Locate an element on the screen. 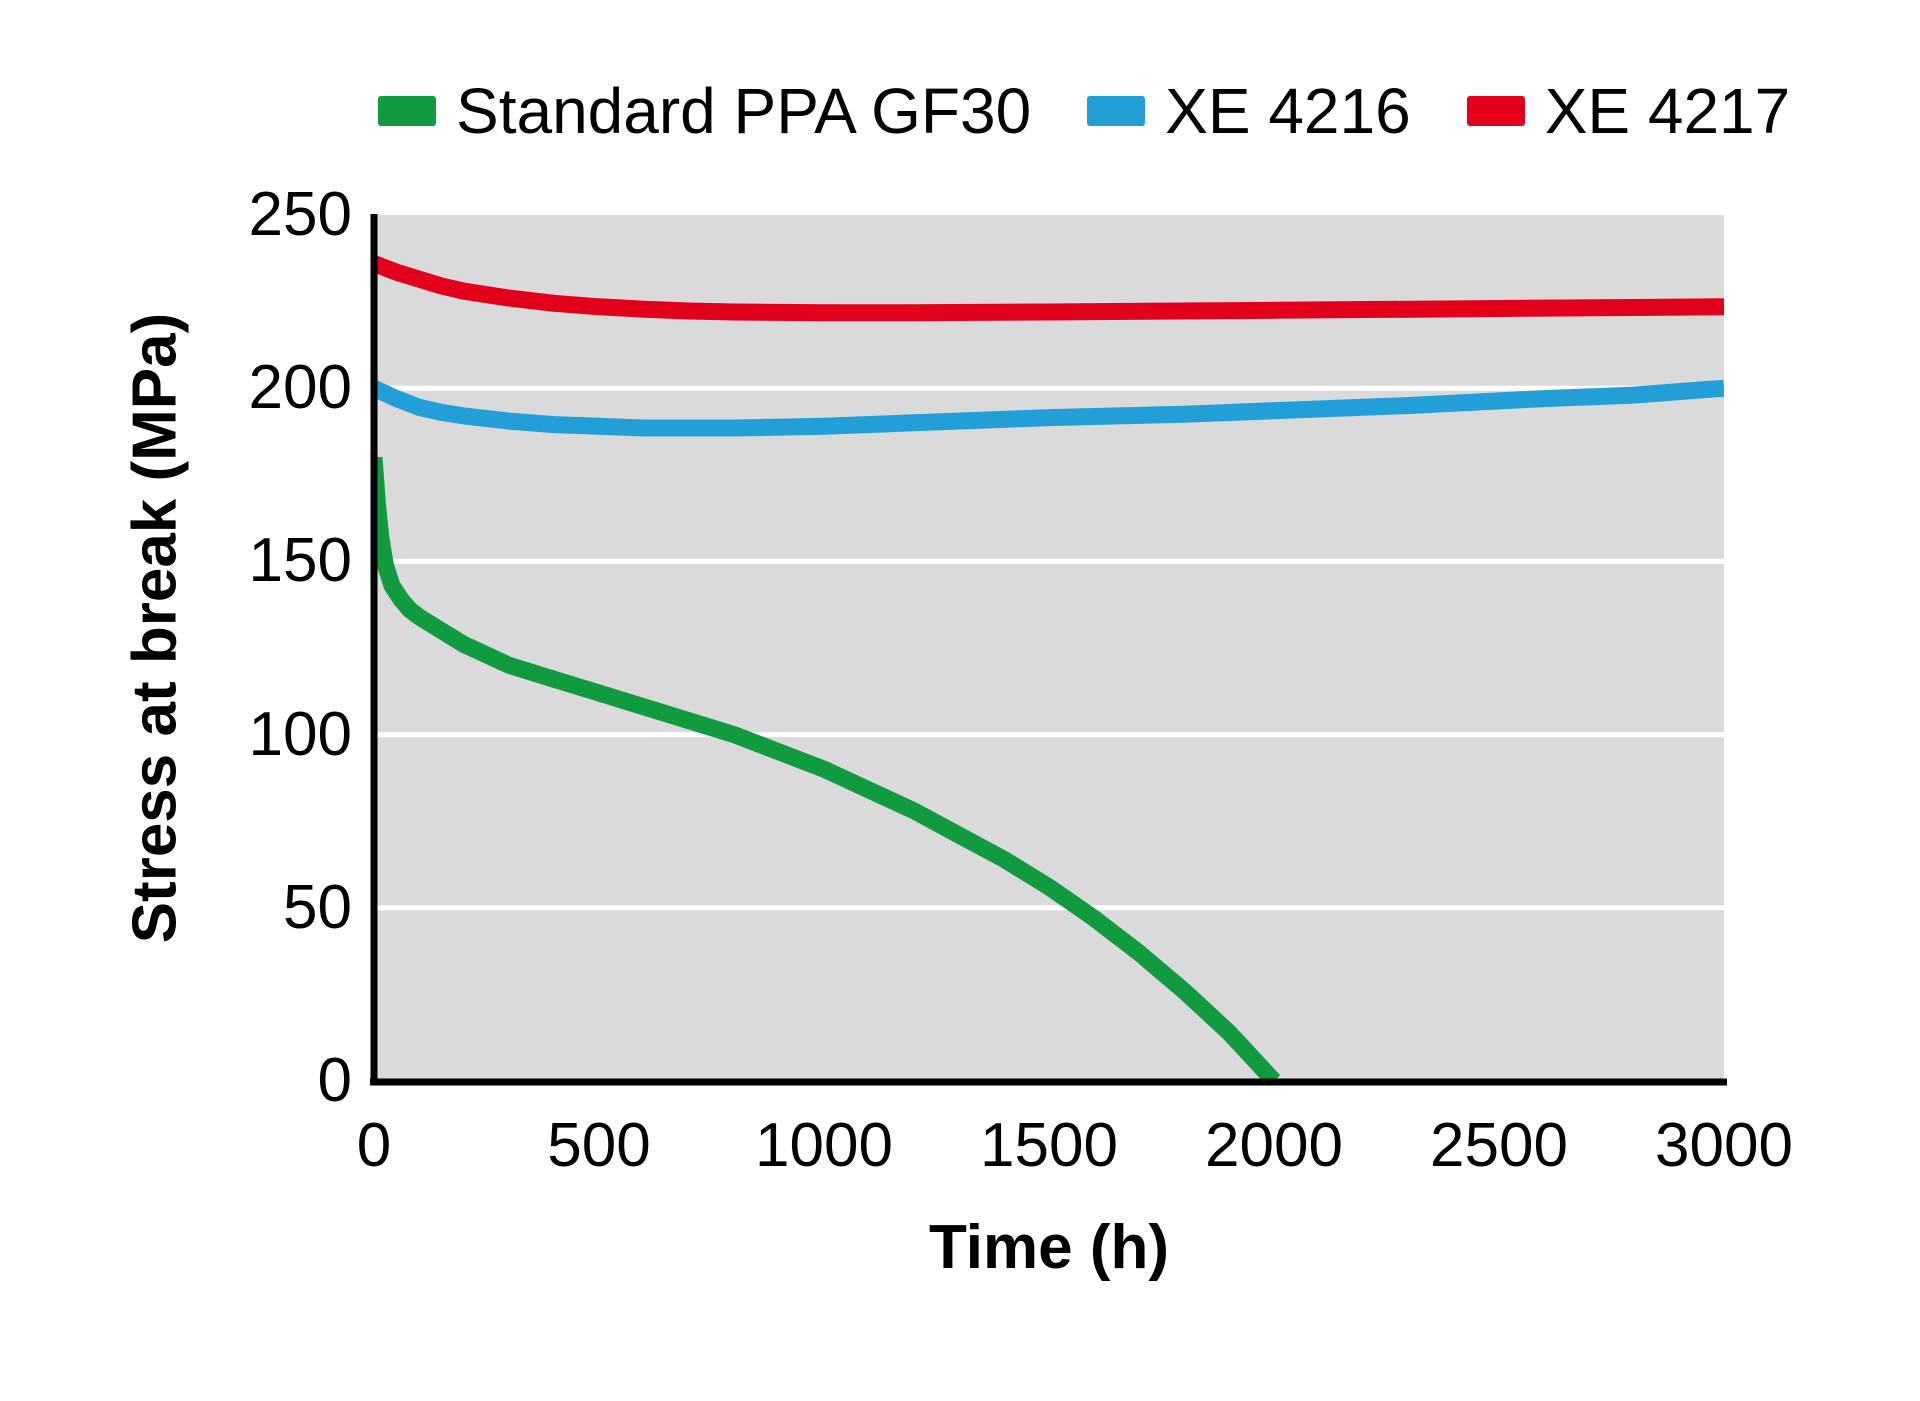 This screenshot has width=1920, height=1401. y-tick-label: 0 is located at coordinates (334, 1080).